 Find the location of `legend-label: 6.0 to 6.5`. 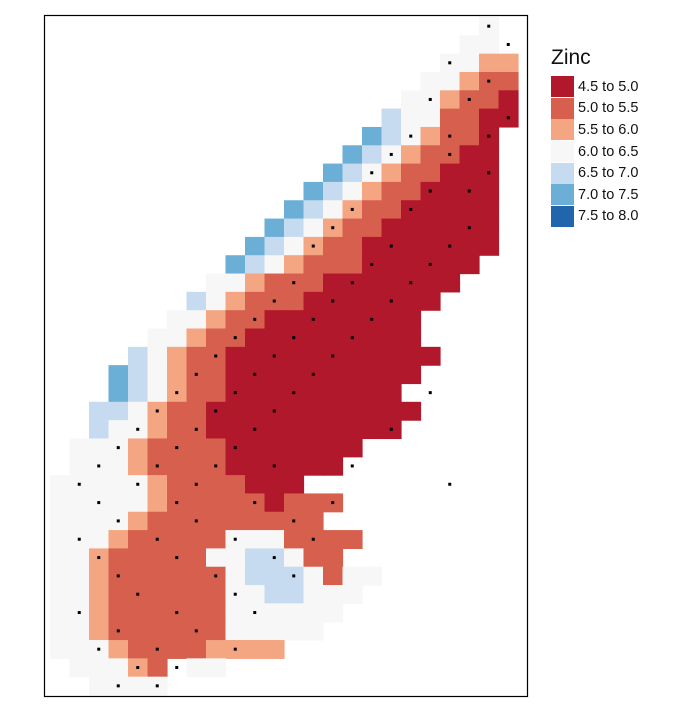

legend-label: 6.0 to 6.5 is located at coordinates (608, 151).